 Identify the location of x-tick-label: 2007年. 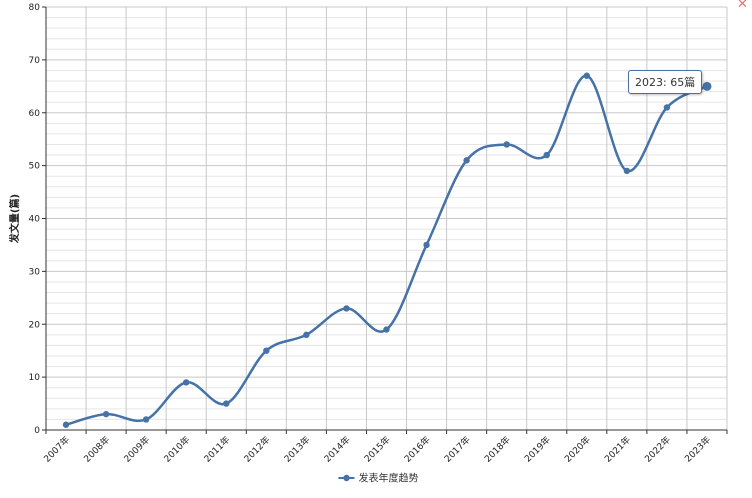
(56, 449).